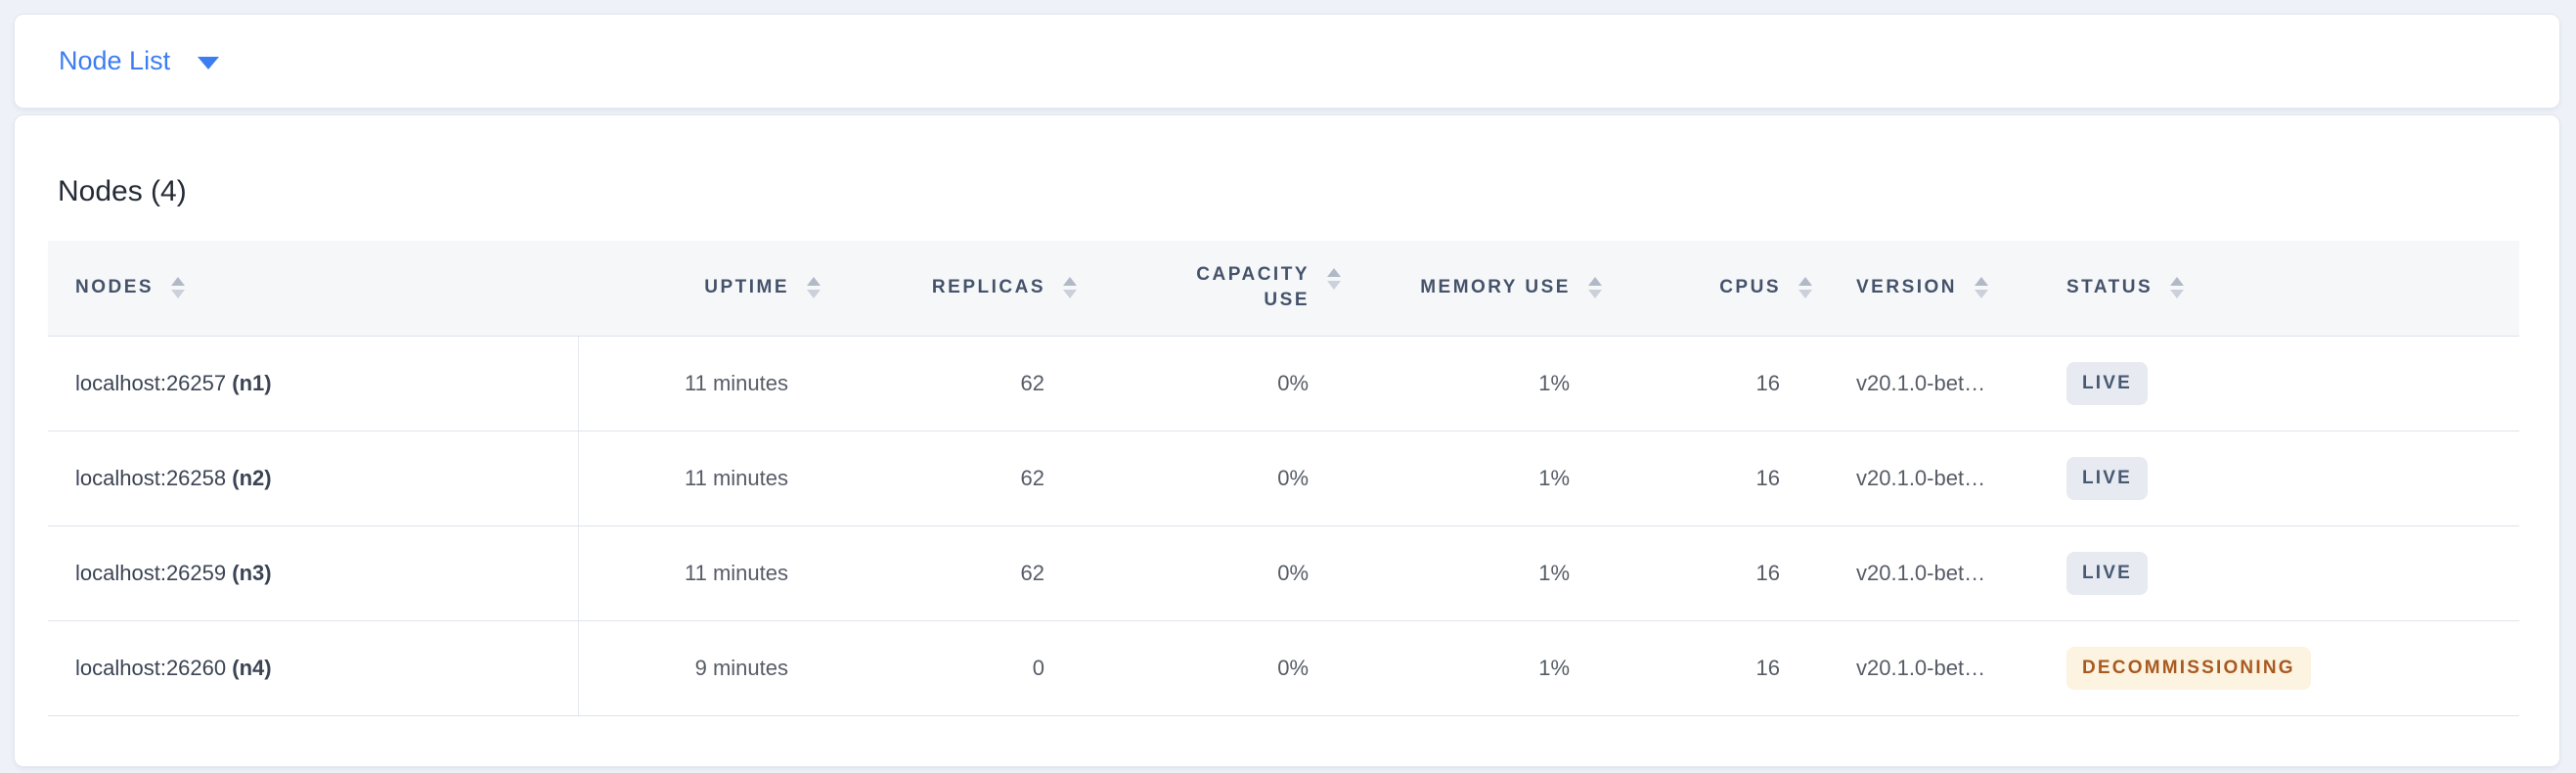  I want to click on replicas-value: 0, so click(954, 668).